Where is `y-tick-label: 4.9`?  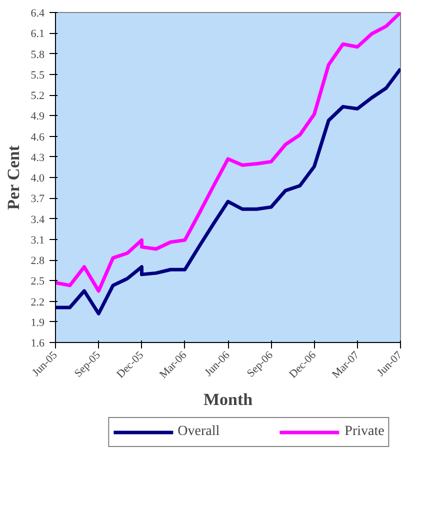
y-tick-label: 4.9 is located at coordinates (37, 116).